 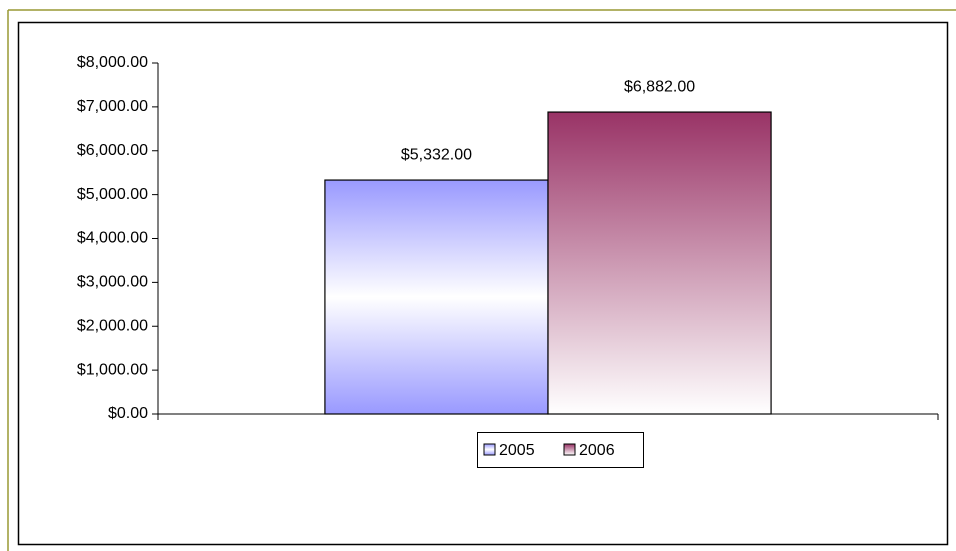 What do you see at coordinates (517, 450) in the screenshot?
I see `legend-label: 2005` at bounding box center [517, 450].